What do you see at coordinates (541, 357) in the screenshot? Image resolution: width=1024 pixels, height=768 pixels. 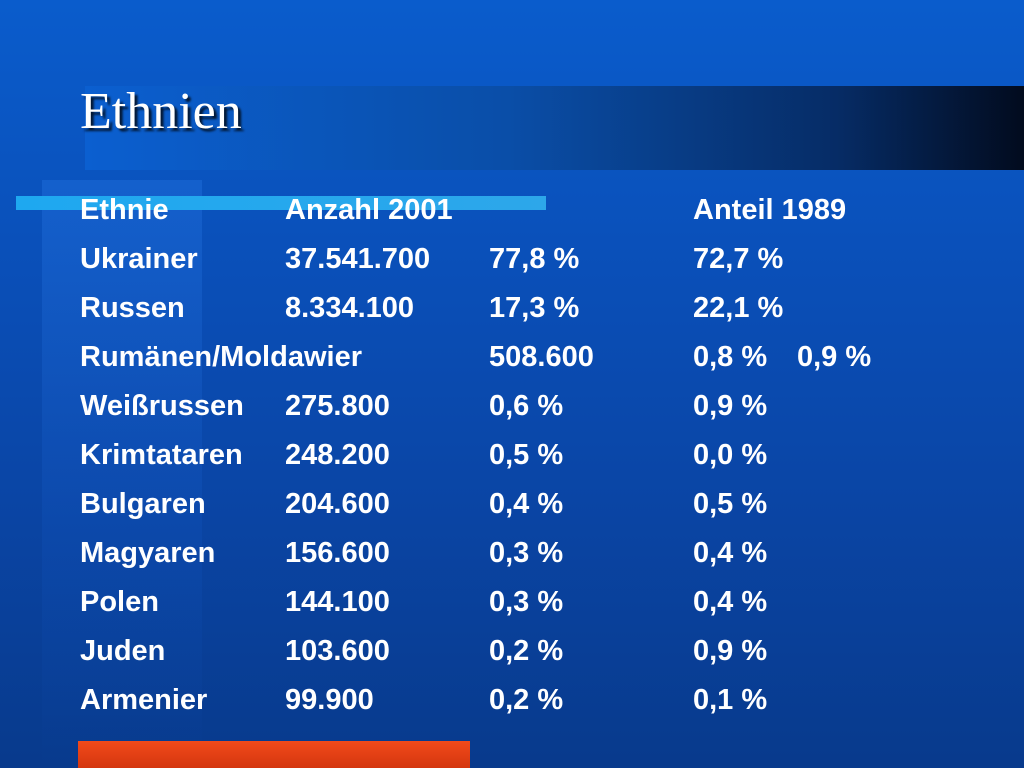 I see `cell-anteil-2001: 508.600` at bounding box center [541, 357].